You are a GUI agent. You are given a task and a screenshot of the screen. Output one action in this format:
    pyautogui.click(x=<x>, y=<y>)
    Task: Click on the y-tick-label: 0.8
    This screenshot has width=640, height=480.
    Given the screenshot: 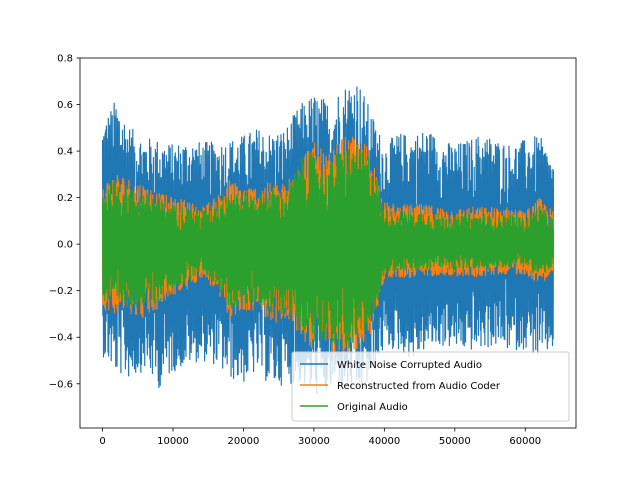 What is the action you would take?
    pyautogui.click(x=65, y=59)
    